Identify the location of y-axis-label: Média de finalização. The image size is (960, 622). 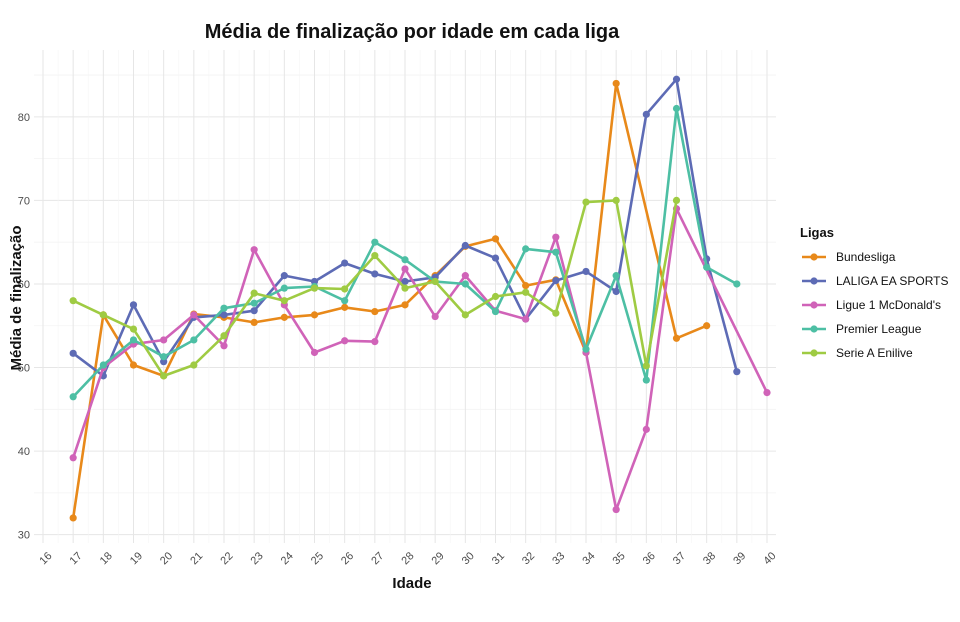
(16, 297).